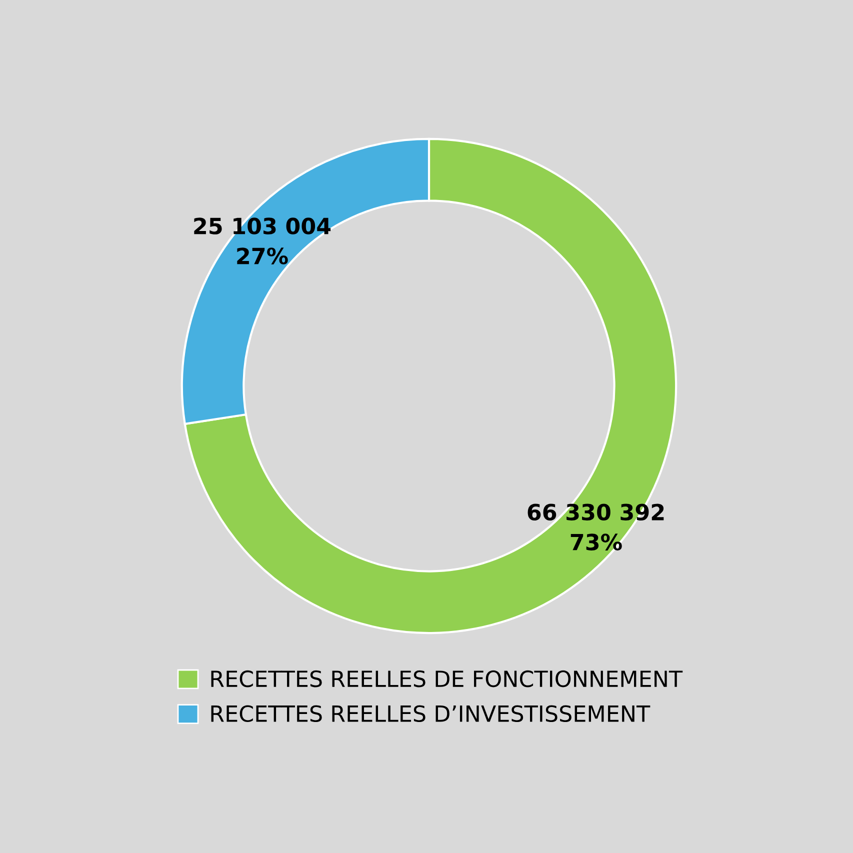 Image resolution: width=853 pixels, height=853 pixels. I want to click on legend-label: RECETTES REELLES DE FONCTIONNEMENT, so click(447, 679).